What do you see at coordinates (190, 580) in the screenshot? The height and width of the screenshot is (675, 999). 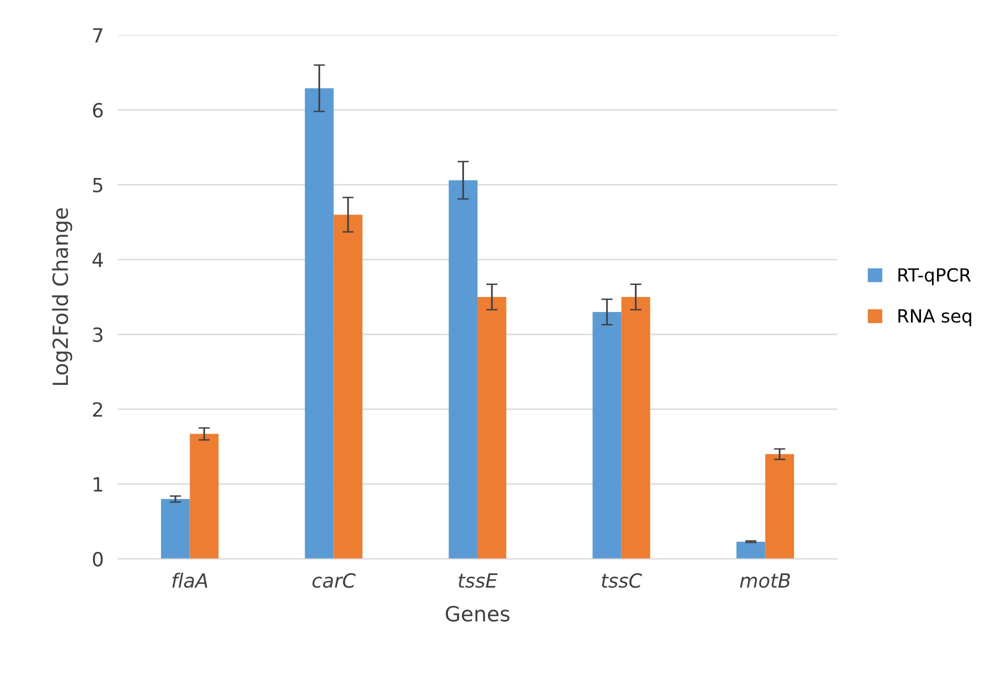 I see `x-tick-label: flaA` at bounding box center [190, 580].